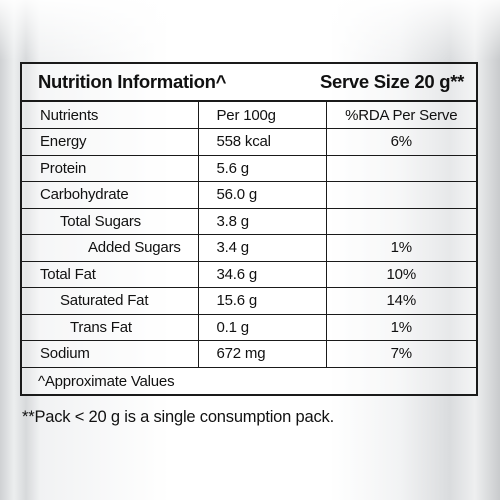 This screenshot has width=500, height=500. I want to click on nutrition-title: Nutrition Information^, so click(132, 81).